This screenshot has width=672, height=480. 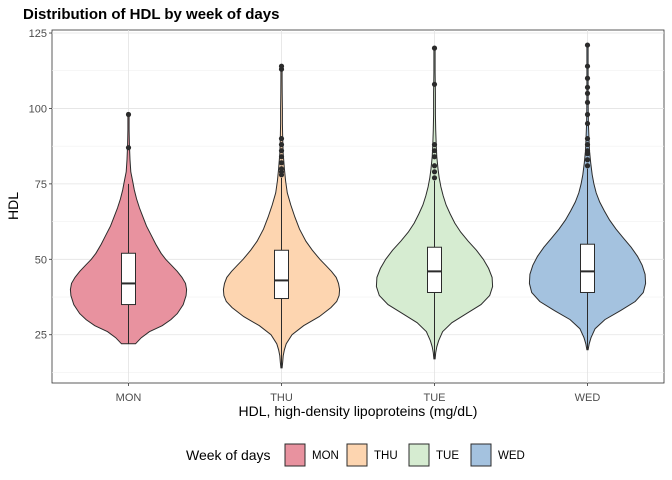 I want to click on x-tick-label: WED, so click(x=588, y=398).